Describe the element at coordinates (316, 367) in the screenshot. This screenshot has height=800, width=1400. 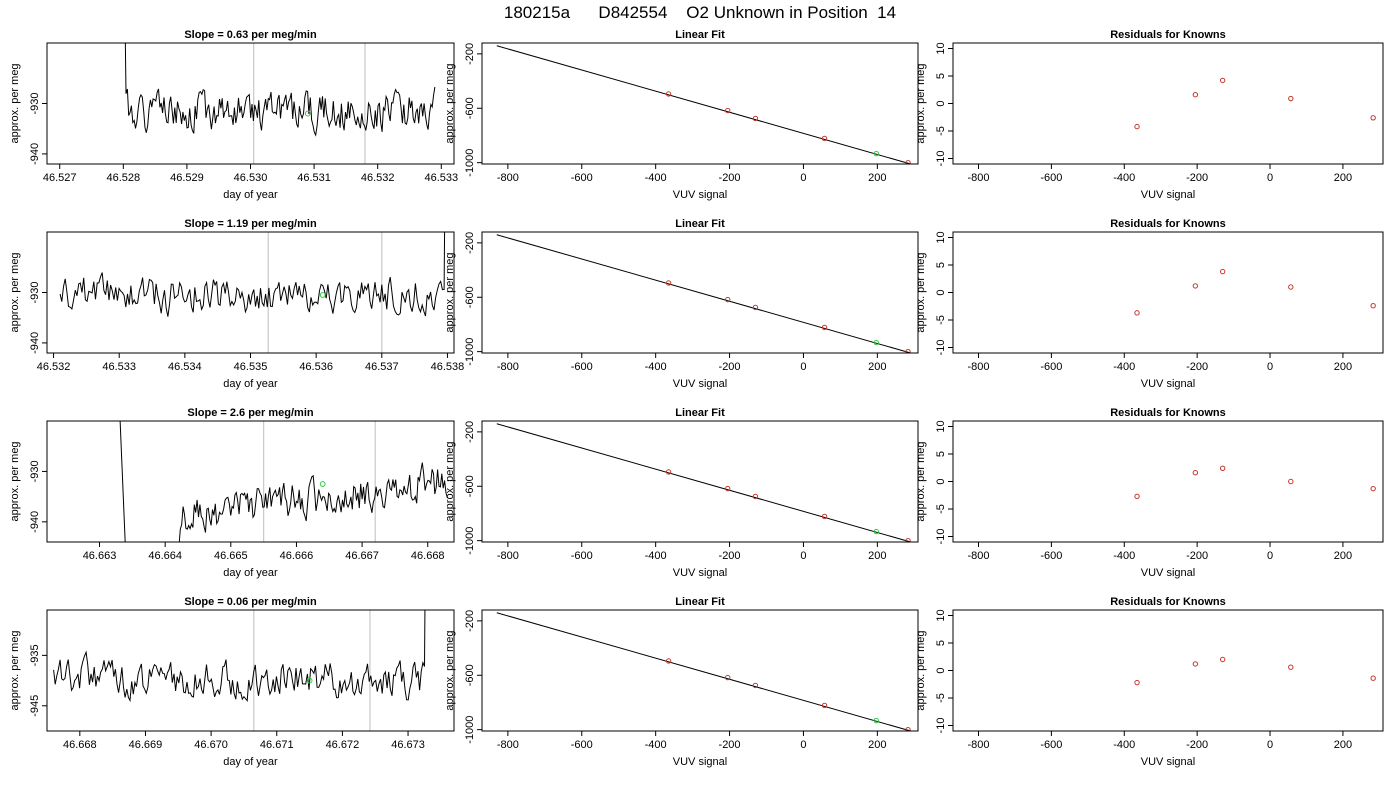
I see `x-tick-label: 46.536` at that location.